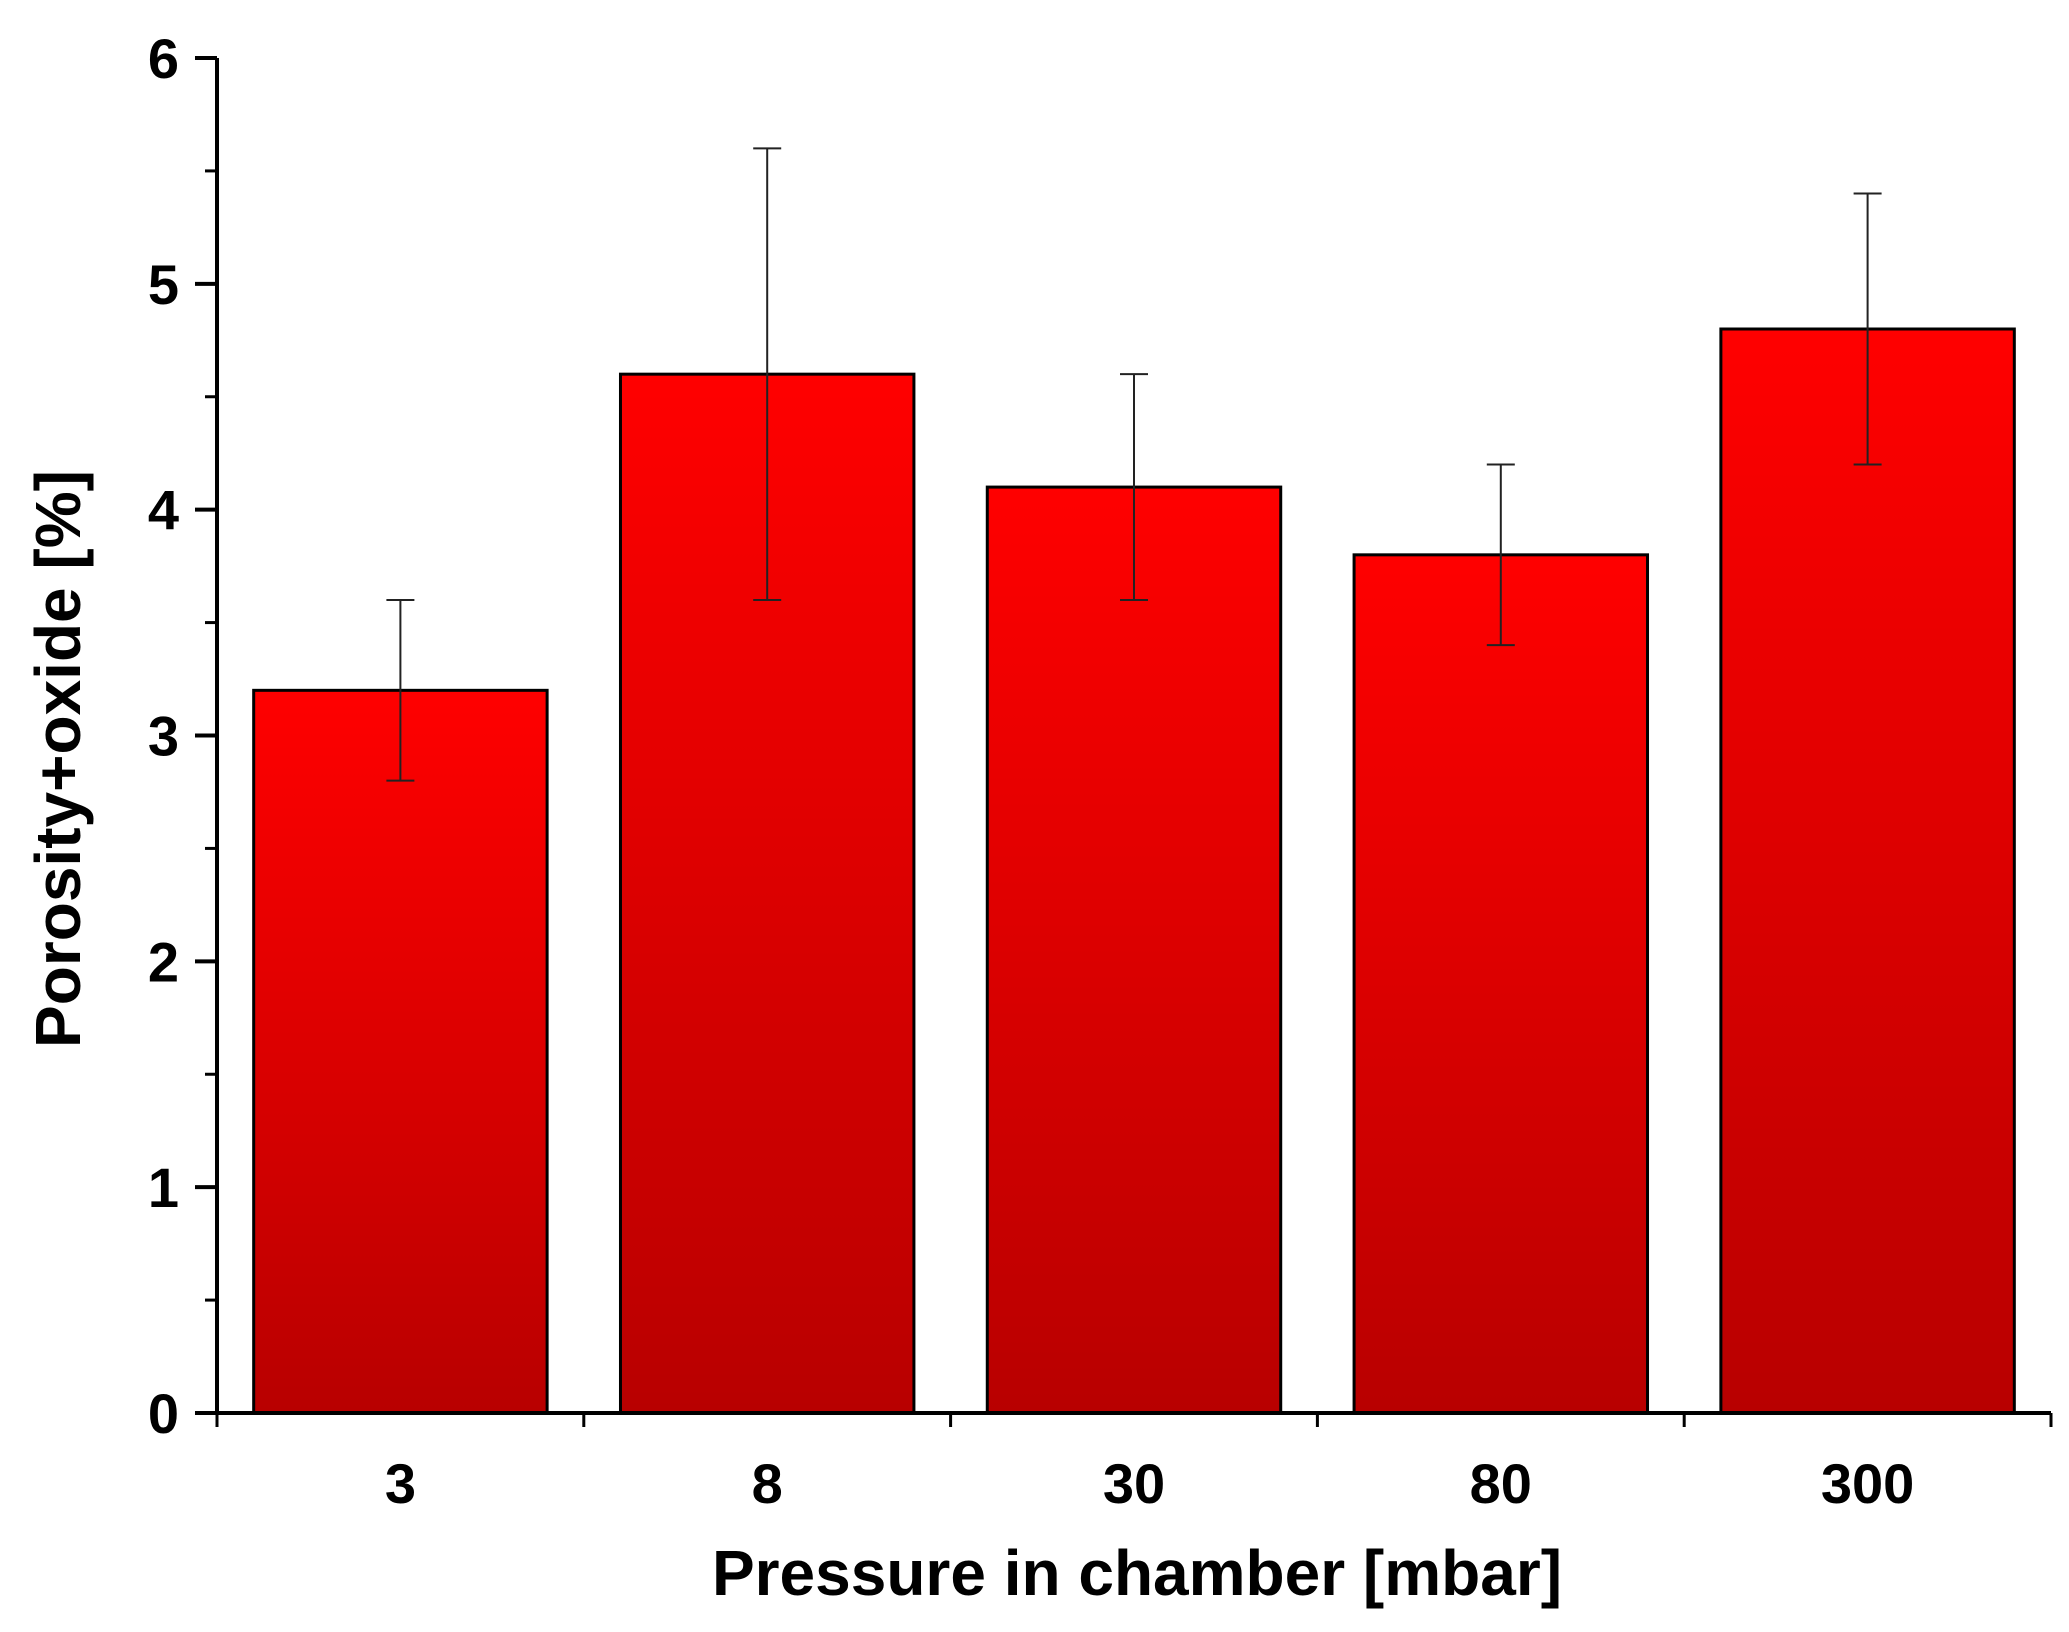 The height and width of the screenshot is (1632, 2069). What do you see at coordinates (400, 1483) in the screenshot?
I see `x-tick-label-3: 3` at bounding box center [400, 1483].